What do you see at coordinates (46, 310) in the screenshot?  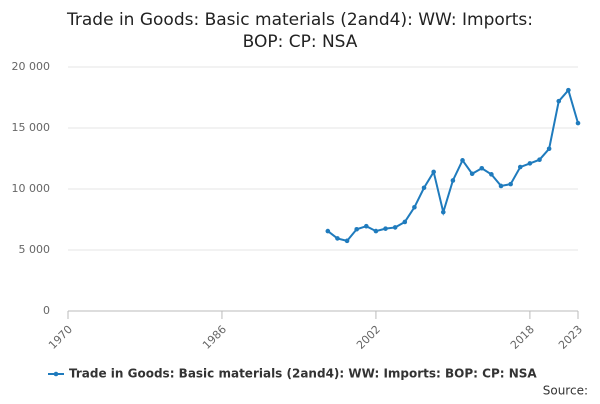 I see `y-tick-label: 0` at bounding box center [46, 310].